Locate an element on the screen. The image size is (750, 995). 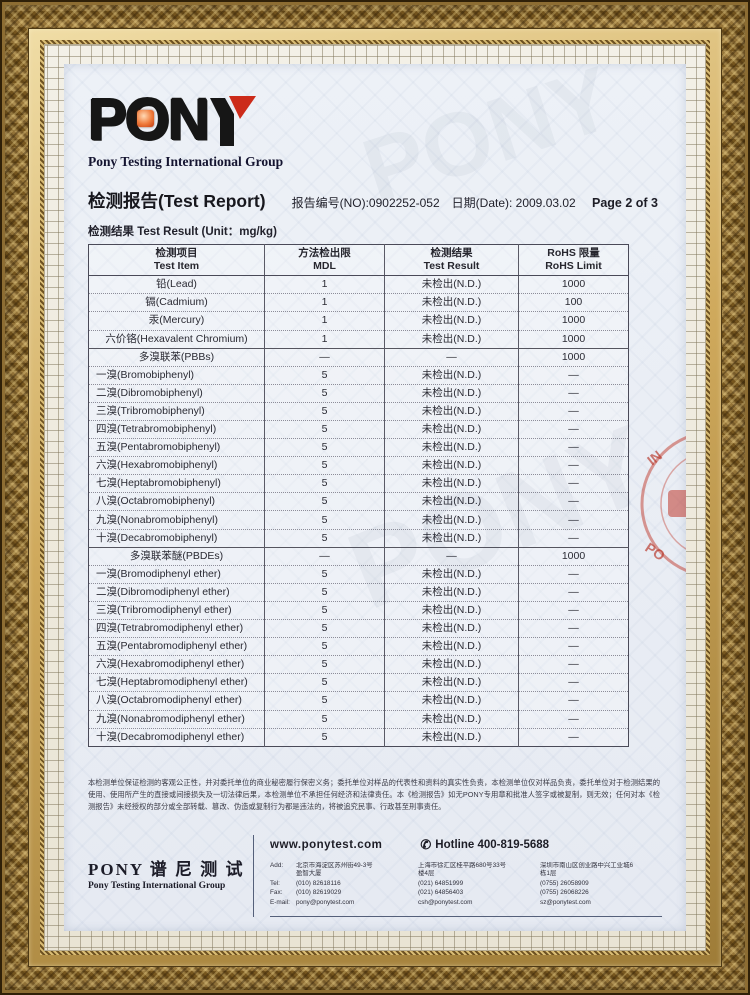
pony-logo-word: P O N is located at coordinates (387, 119).